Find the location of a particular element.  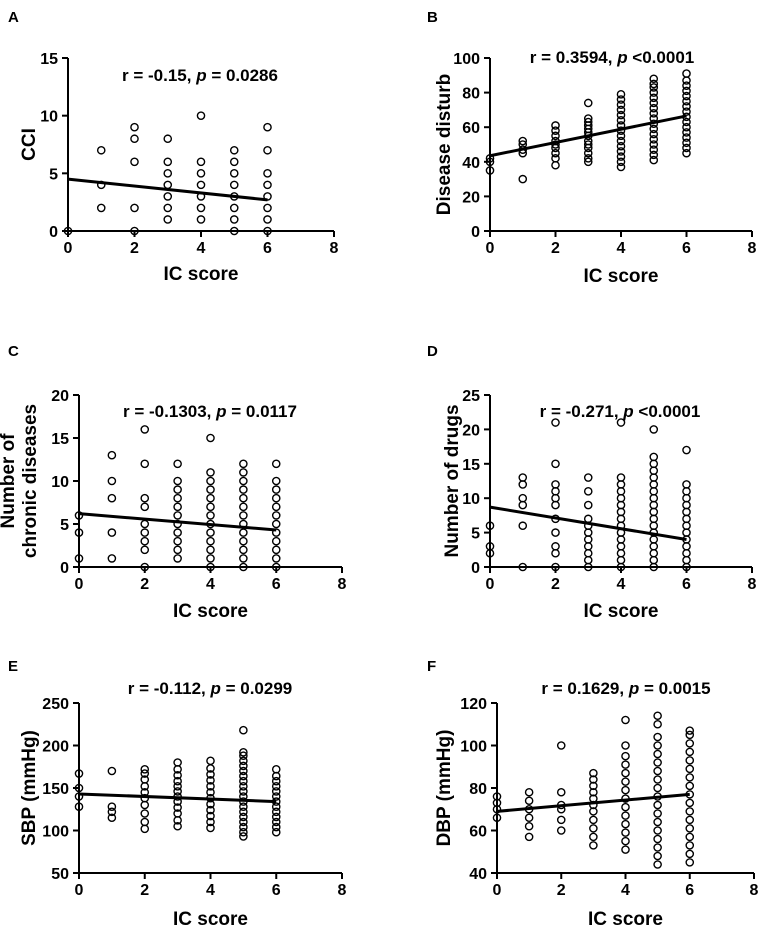

p-symbol: p is located at coordinates (214, 688).